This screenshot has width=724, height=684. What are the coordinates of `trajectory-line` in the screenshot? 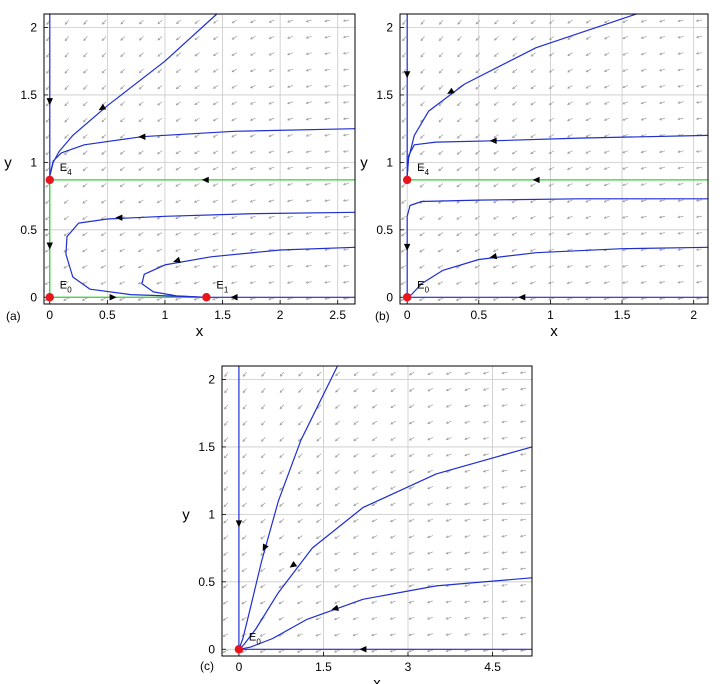 It's located at (557, 272).